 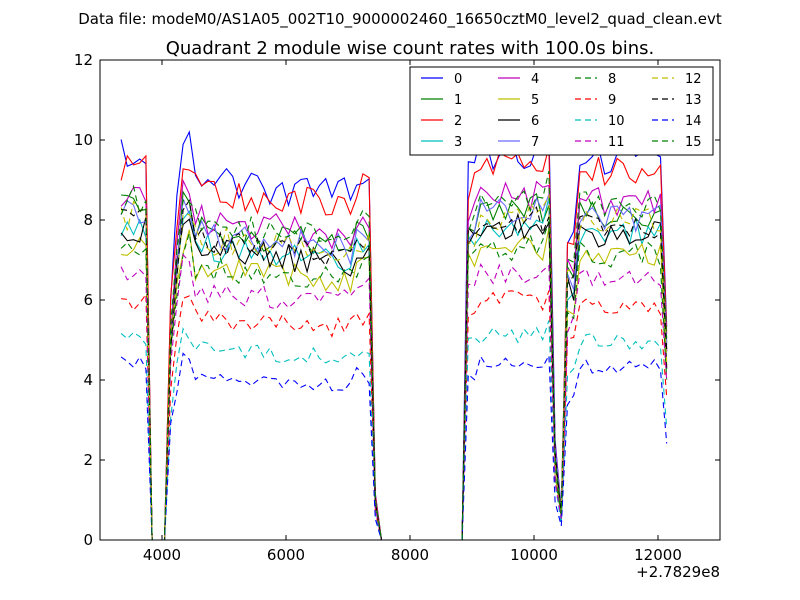 What do you see at coordinates (693, 79) in the screenshot?
I see `legend-label-12: 12` at bounding box center [693, 79].